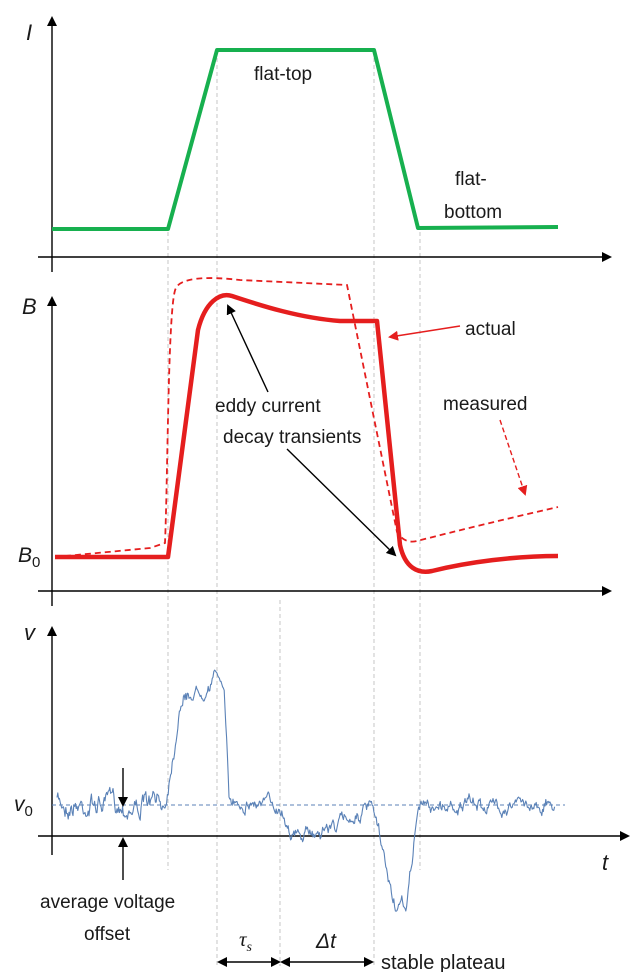 Image resolution: width=630 pixels, height=972 pixels. I want to click on measured-arrow, so click(513, 457).